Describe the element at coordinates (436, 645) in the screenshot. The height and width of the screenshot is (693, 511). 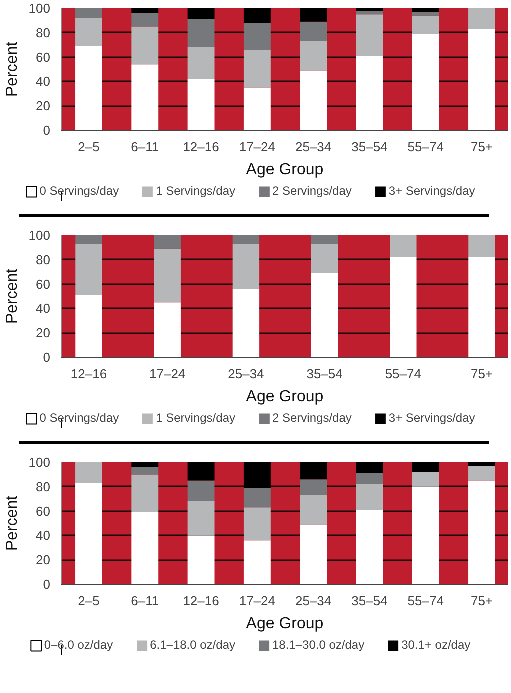
I see `legend-label: 30.1+ oz/day` at that location.